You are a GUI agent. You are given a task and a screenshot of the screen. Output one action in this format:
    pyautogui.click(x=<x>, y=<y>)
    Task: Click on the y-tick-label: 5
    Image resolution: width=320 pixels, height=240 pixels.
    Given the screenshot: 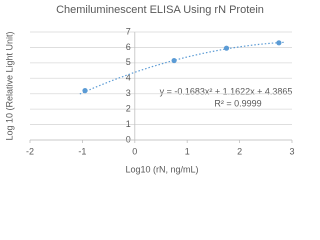 What is the action you would take?
    pyautogui.click(x=128, y=62)
    